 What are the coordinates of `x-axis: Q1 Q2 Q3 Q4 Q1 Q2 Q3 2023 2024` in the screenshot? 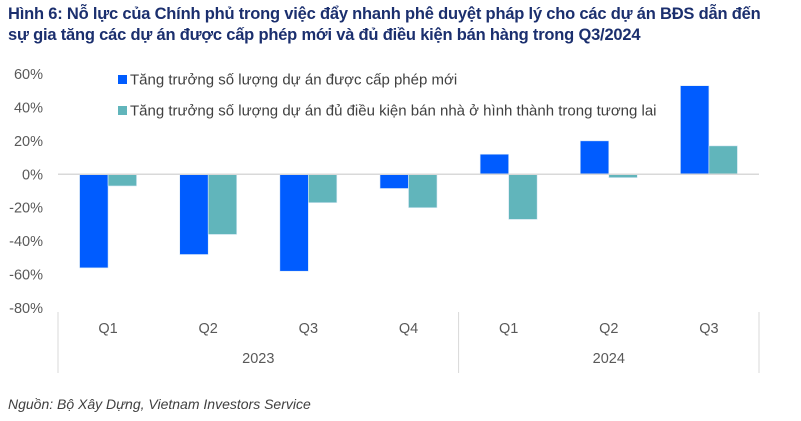 It's located at (408, 342).